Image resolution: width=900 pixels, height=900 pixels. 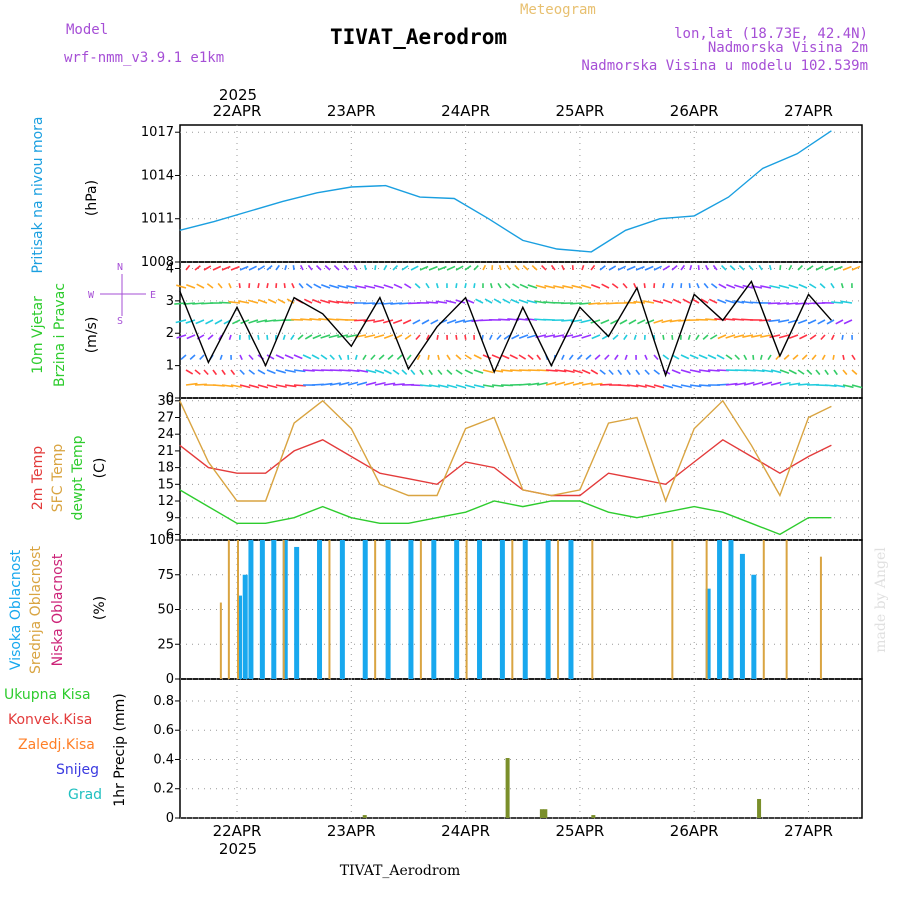 What do you see at coordinates (724, 66) in the screenshot?
I see `model-elevation: Nadmorska Visina u modelu 102.539m` at bounding box center [724, 66].